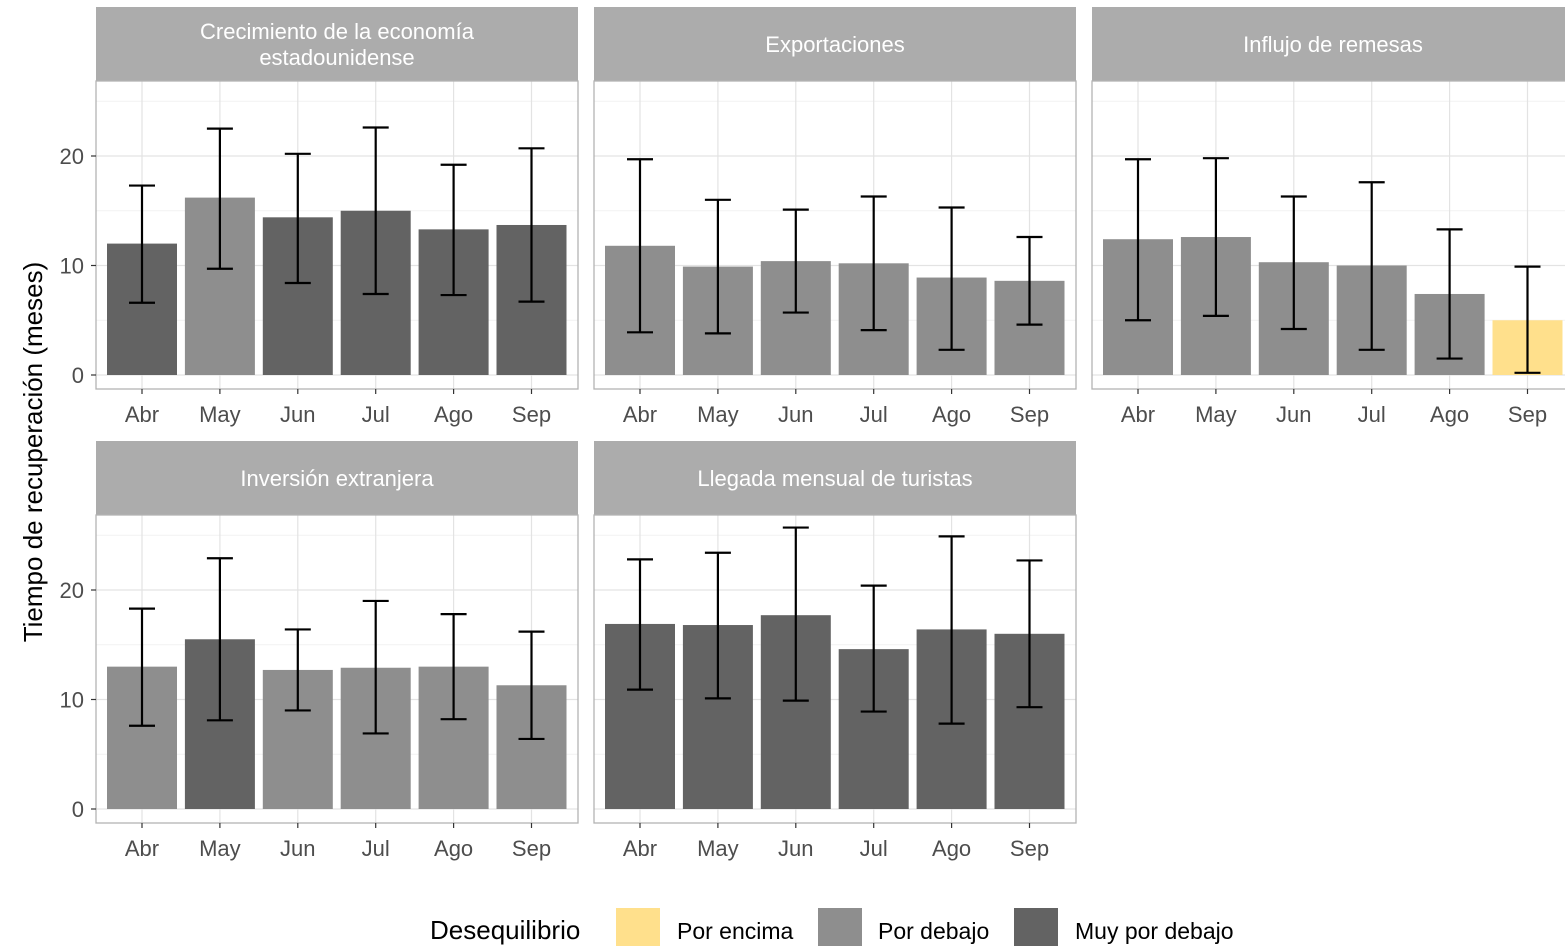 This screenshot has width=1565, height=946. What do you see at coordinates (336, 57) in the screenshot?
I see `panel-title: estadounidense` at bounding box center [336, 57].